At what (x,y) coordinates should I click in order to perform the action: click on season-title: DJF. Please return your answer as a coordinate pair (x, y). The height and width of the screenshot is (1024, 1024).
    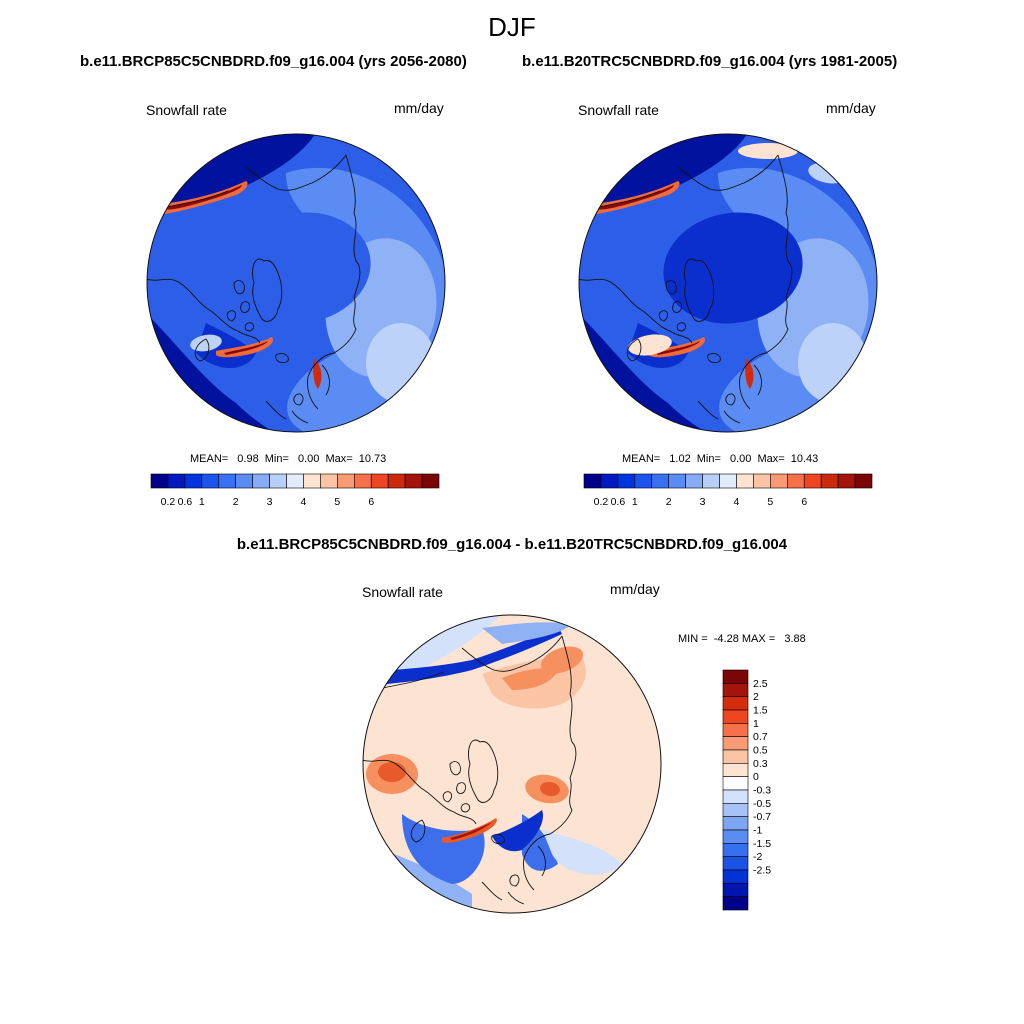
    Looking at the image, I should click on (512, 27).